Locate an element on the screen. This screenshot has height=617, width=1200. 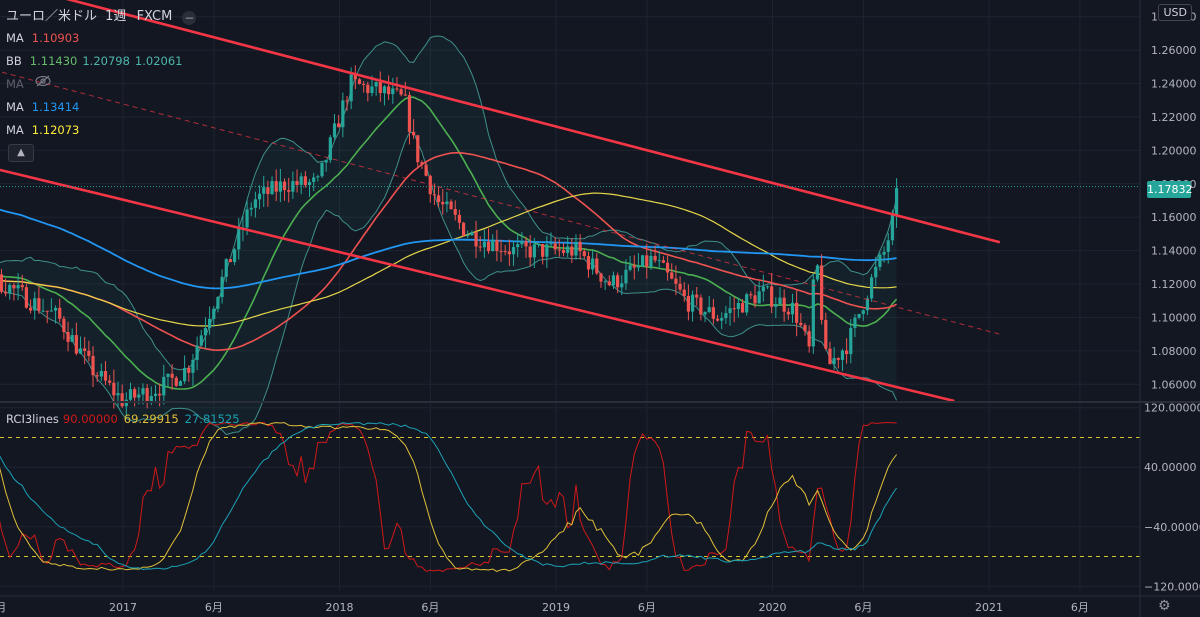
price-tick-label: 1.06000 is located at coordinates (1174, 384).